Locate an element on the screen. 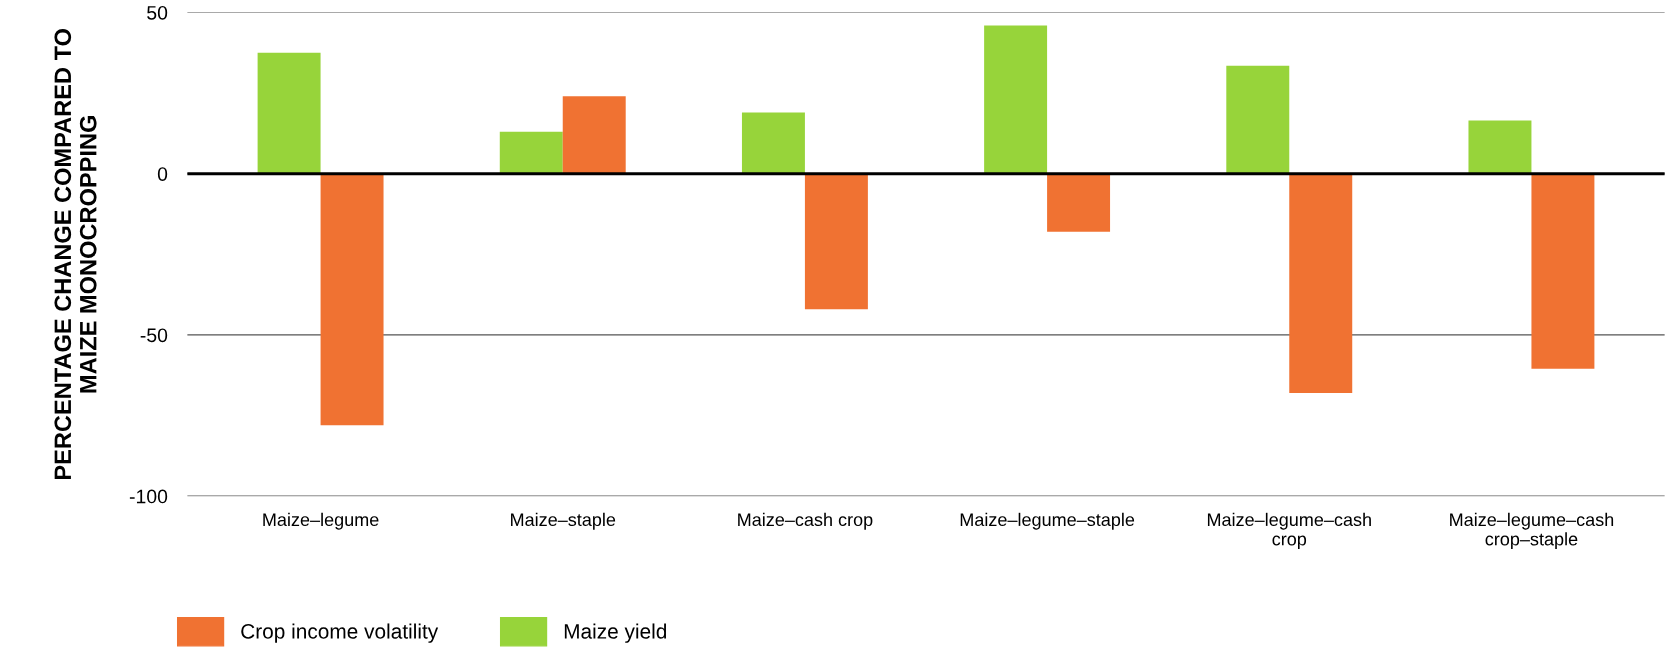  x-tick-label: Maize–cash crop is located at coordinates (805, 521).